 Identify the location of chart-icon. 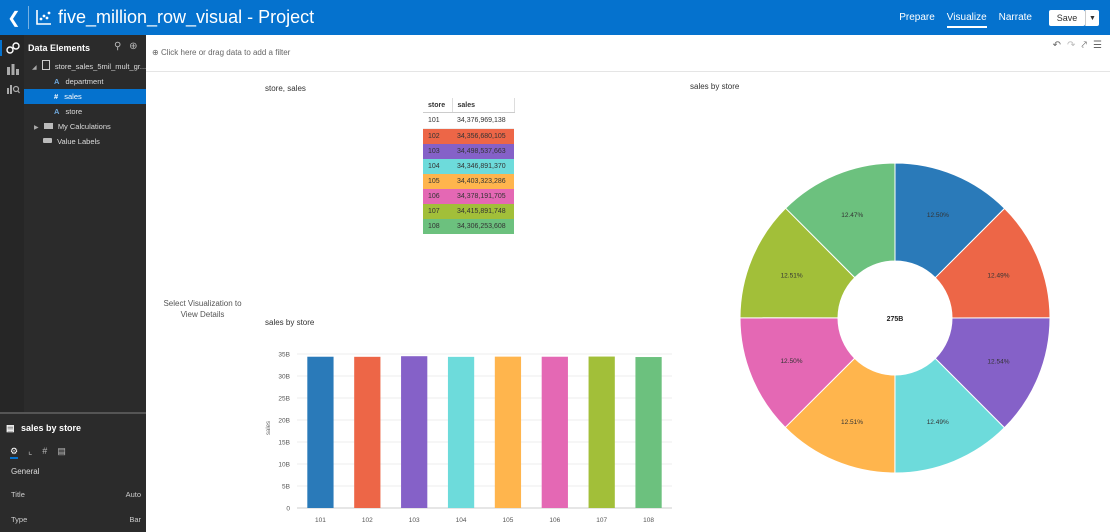
(43, 17).